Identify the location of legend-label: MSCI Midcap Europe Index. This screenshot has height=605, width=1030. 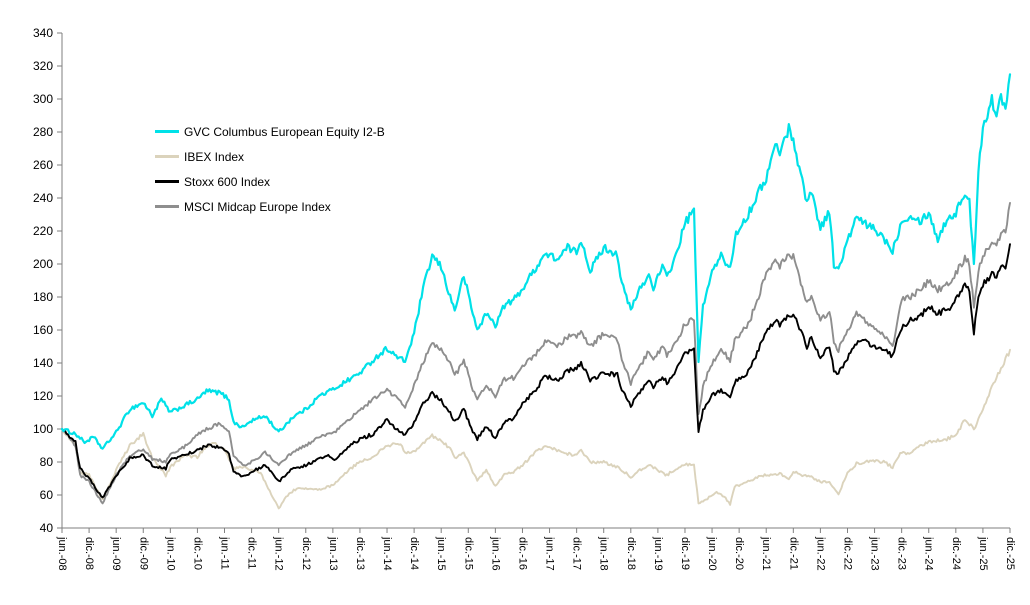
(257, 206).